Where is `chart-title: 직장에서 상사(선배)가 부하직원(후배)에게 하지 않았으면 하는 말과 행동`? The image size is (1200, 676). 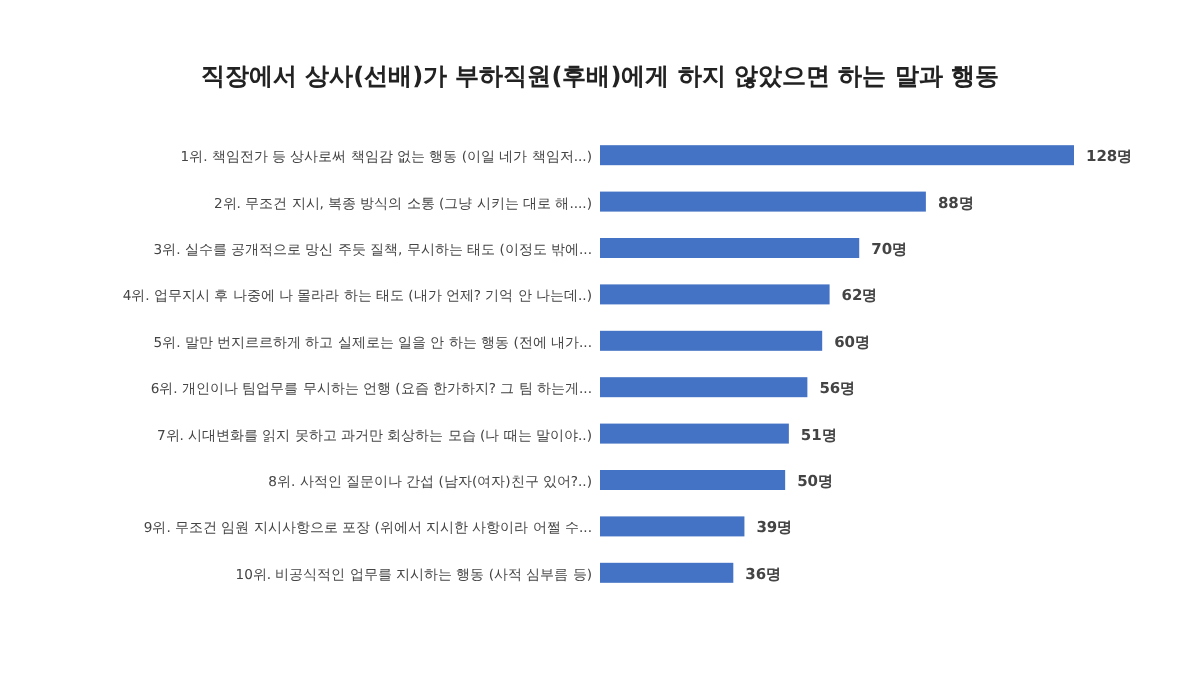
chart-title: 직장에서 상사(선배)가 부하직원(후배)에게 하지 않았으면 하는 말과 행동 is located at coordinates (600, 76).